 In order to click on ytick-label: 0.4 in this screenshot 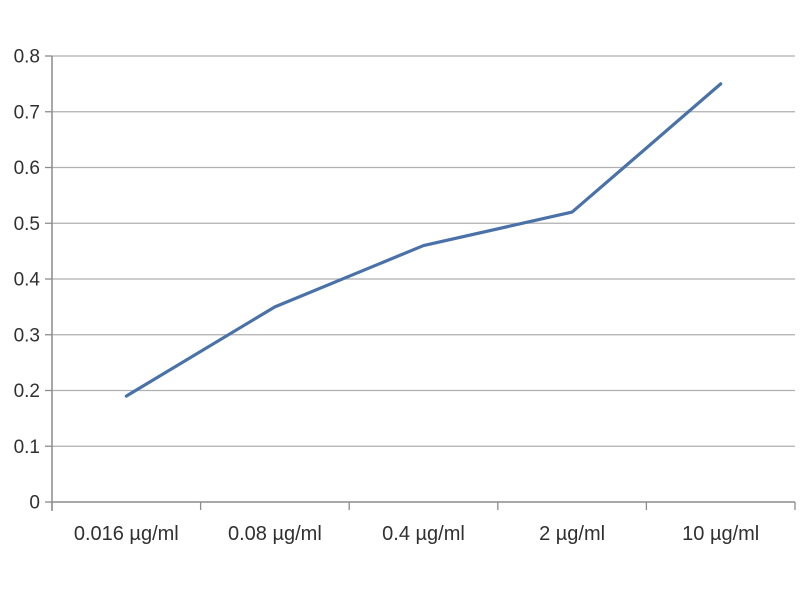, I will do `click(27, 280)`.